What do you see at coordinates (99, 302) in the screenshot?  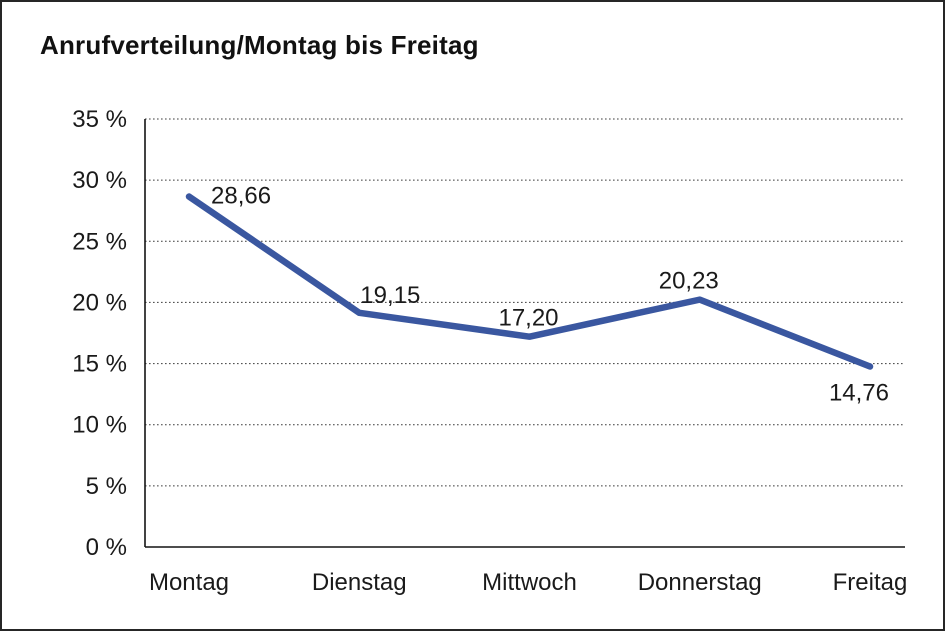 I see `y-tick-label: 20 %` at bounding box center [99, 302].